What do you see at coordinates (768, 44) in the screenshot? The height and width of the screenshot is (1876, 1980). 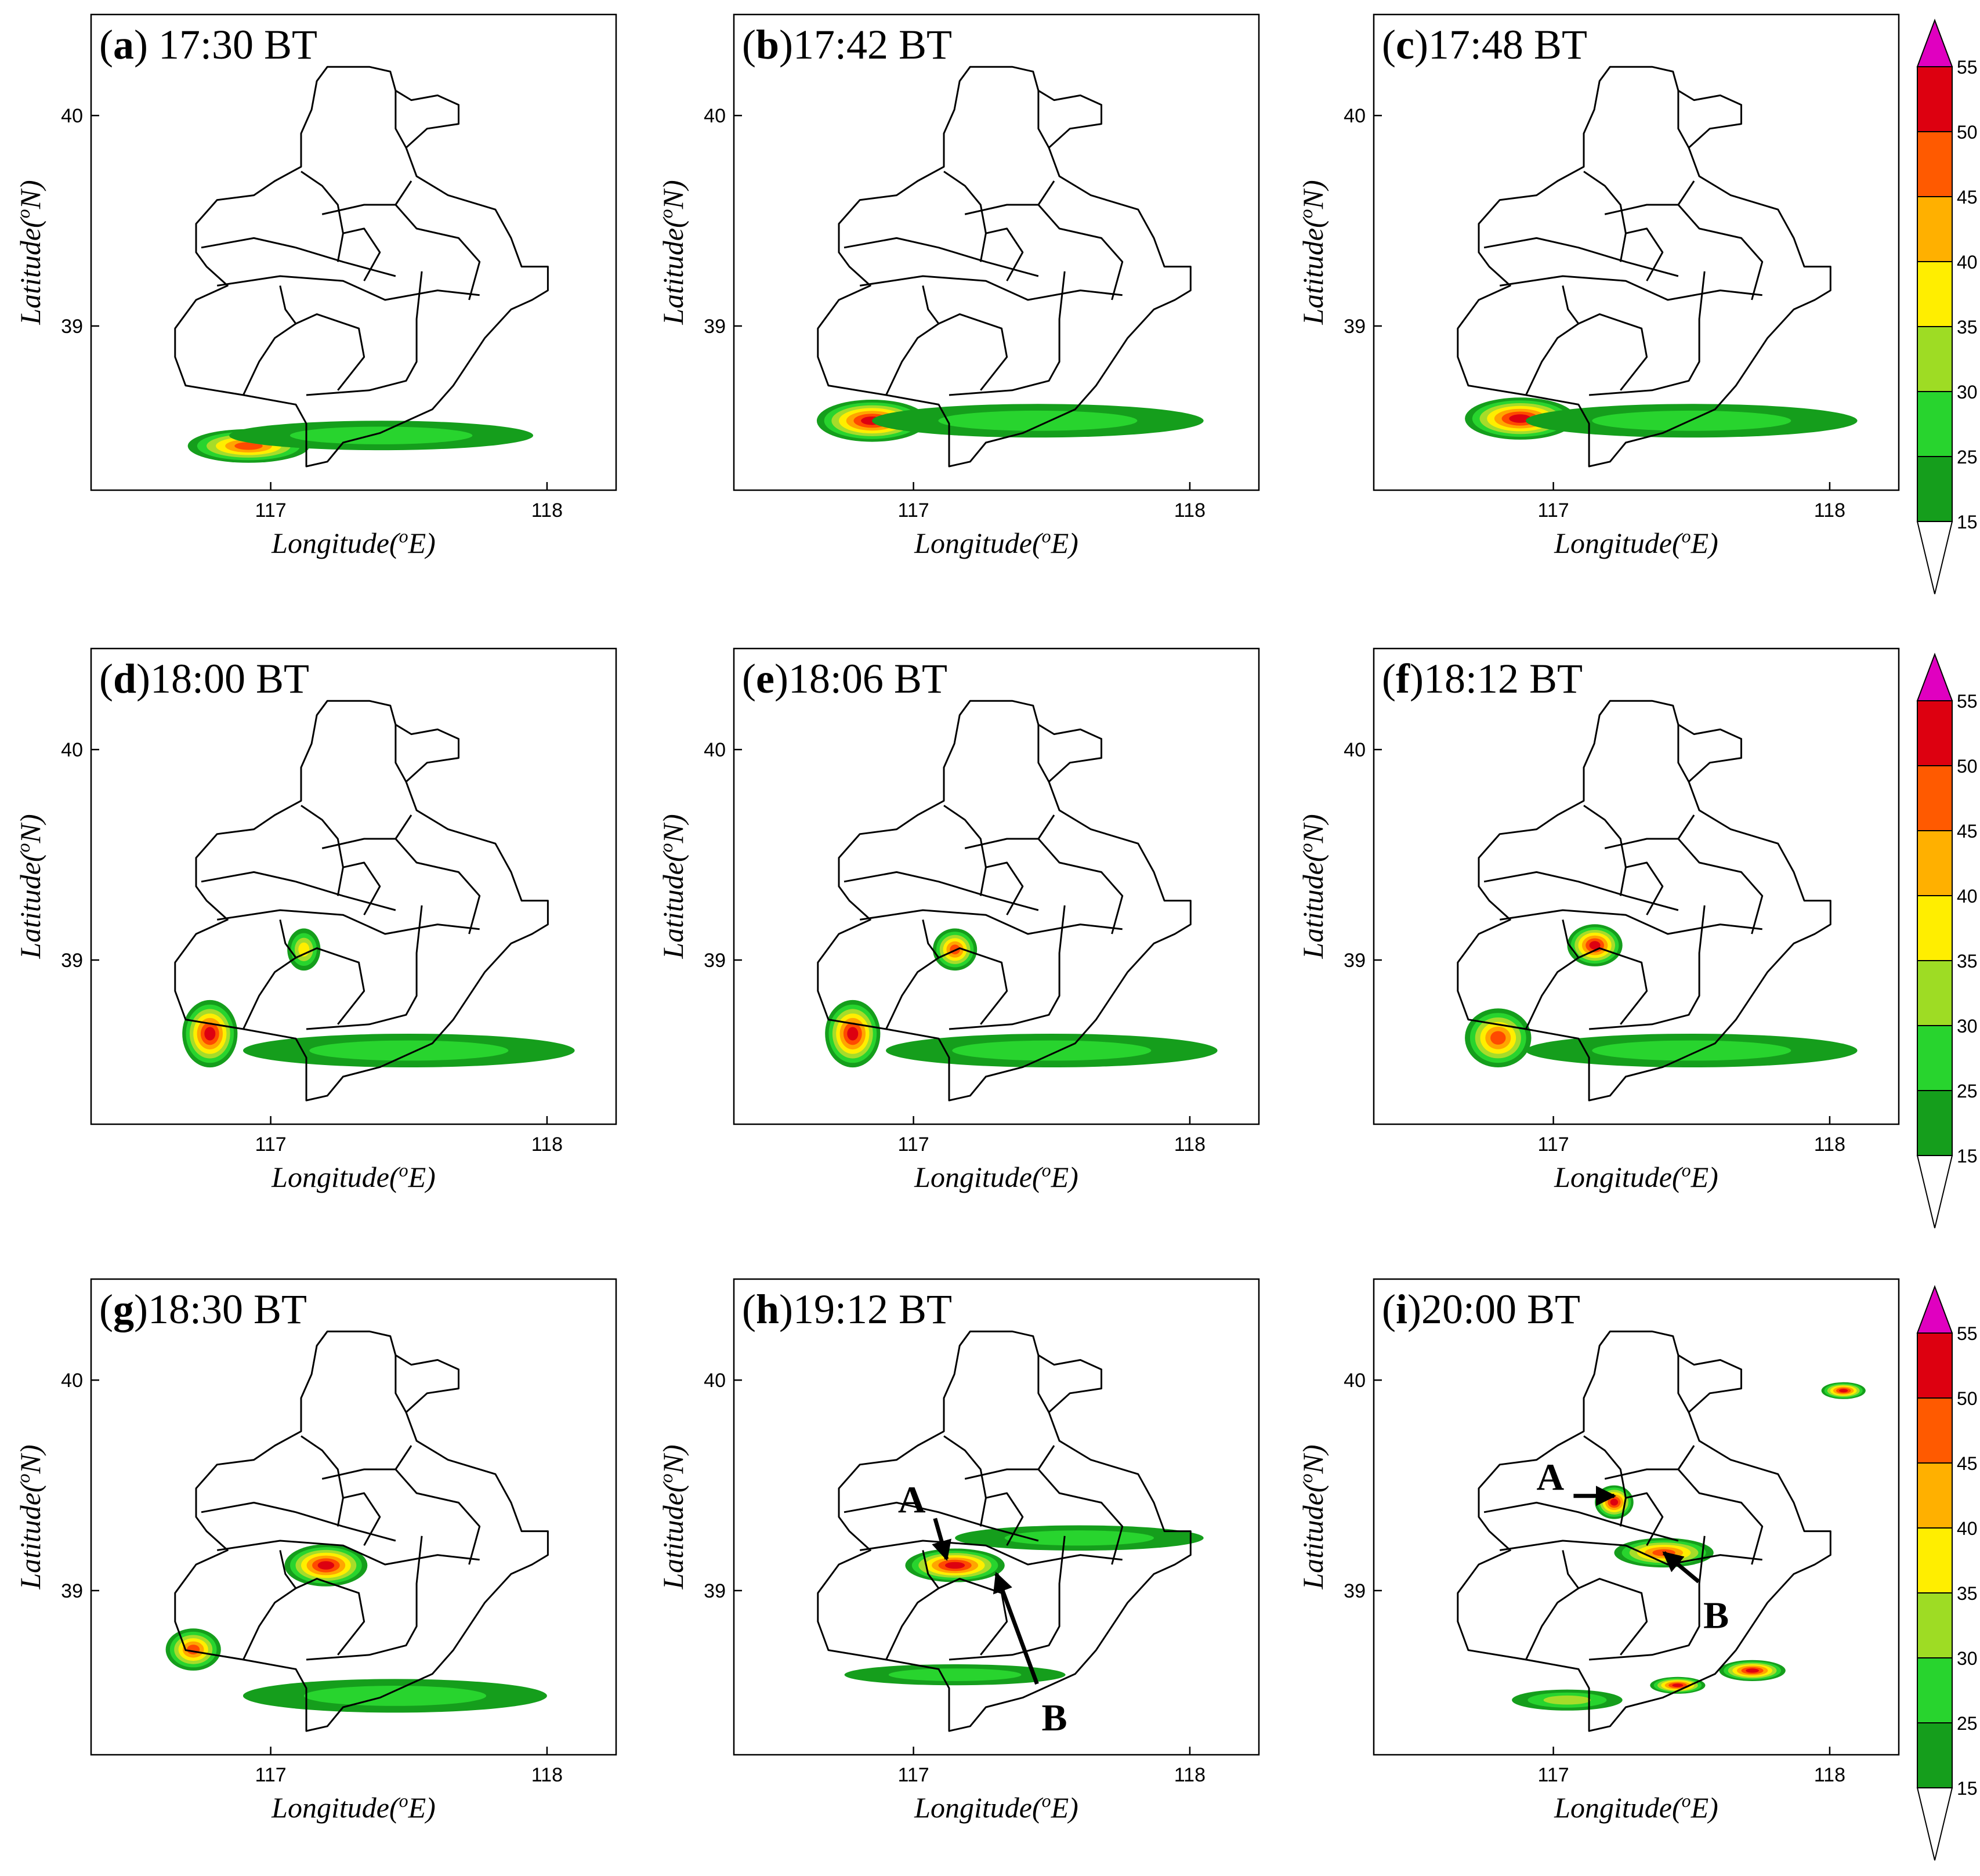 I see `panel-letter: b` at bounding box center [768, 44].